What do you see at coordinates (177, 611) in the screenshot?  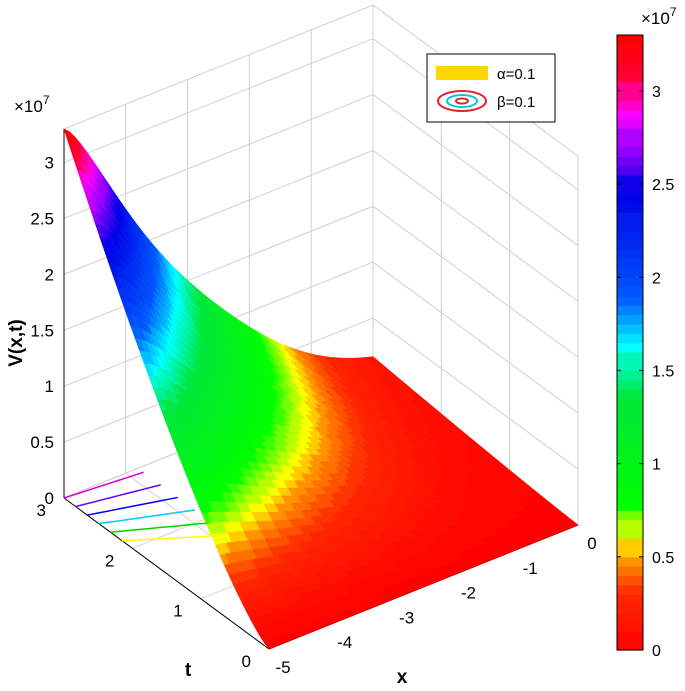 I see `t-tick-label: 1` at bounding box center [177, 611].